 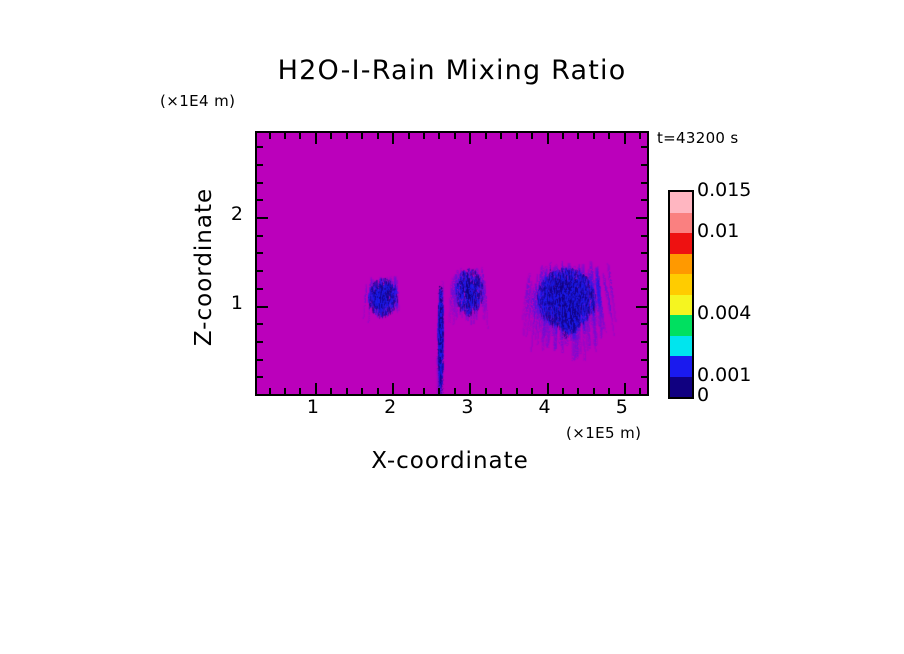 I want to click on page-title: H2O-I-Rain Mixing Ratio, so click(x=452, y=70).